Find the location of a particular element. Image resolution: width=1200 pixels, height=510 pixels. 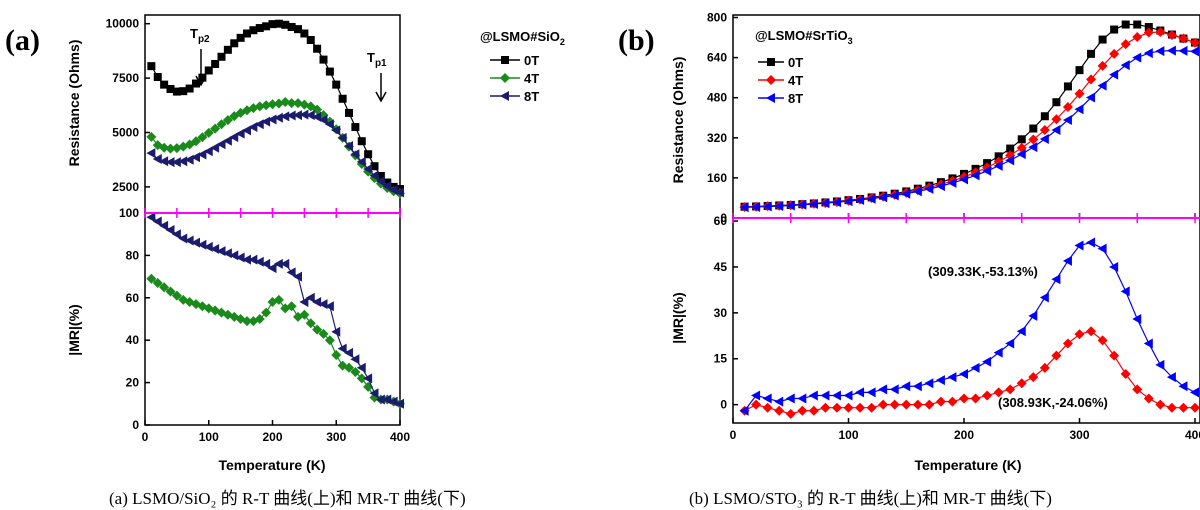

panel-a-bottom-ylabel: |MR|(%) is located at coordinates (74, 329).